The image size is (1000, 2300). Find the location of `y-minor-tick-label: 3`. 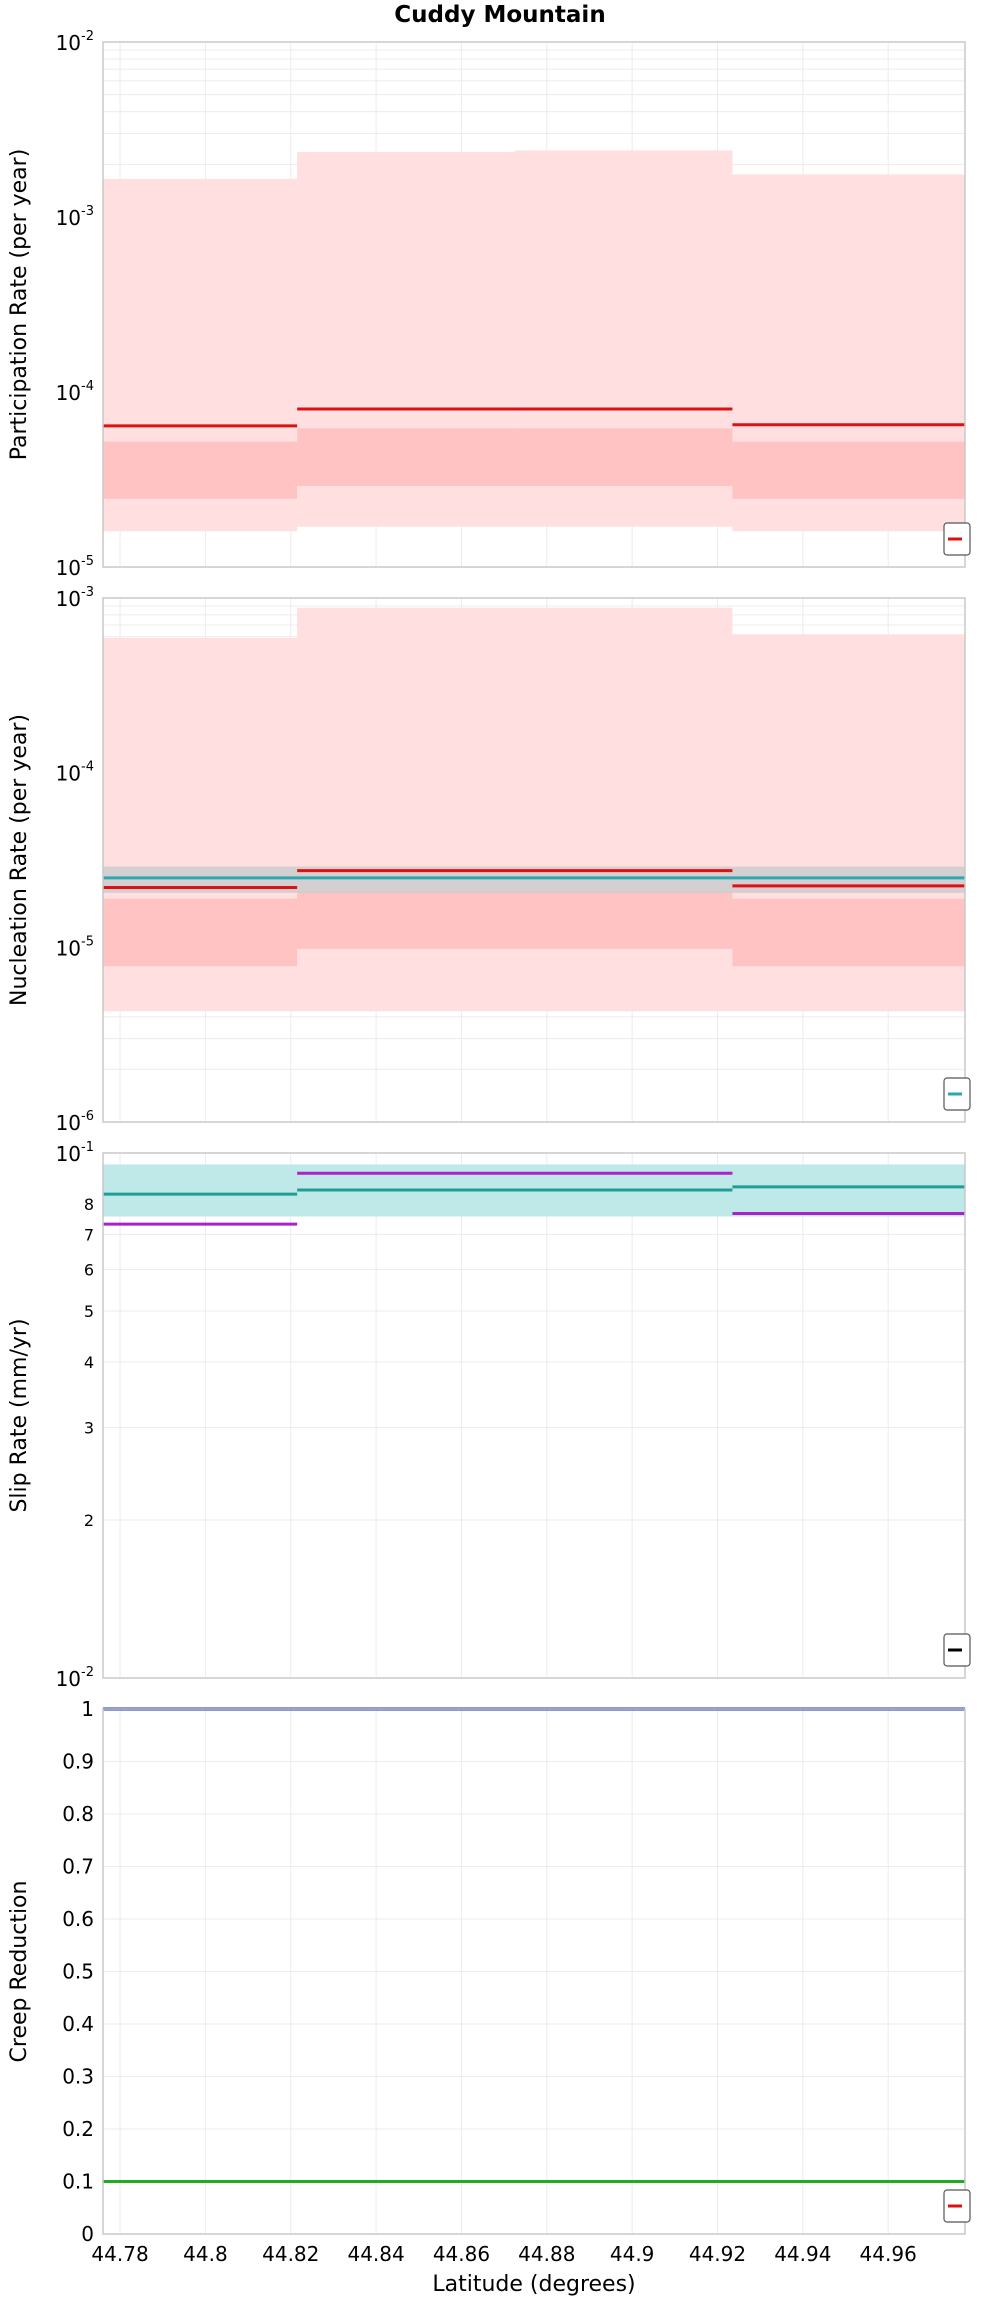

y-minor-tick-label: 3 is located at coordinates (89, 1428).